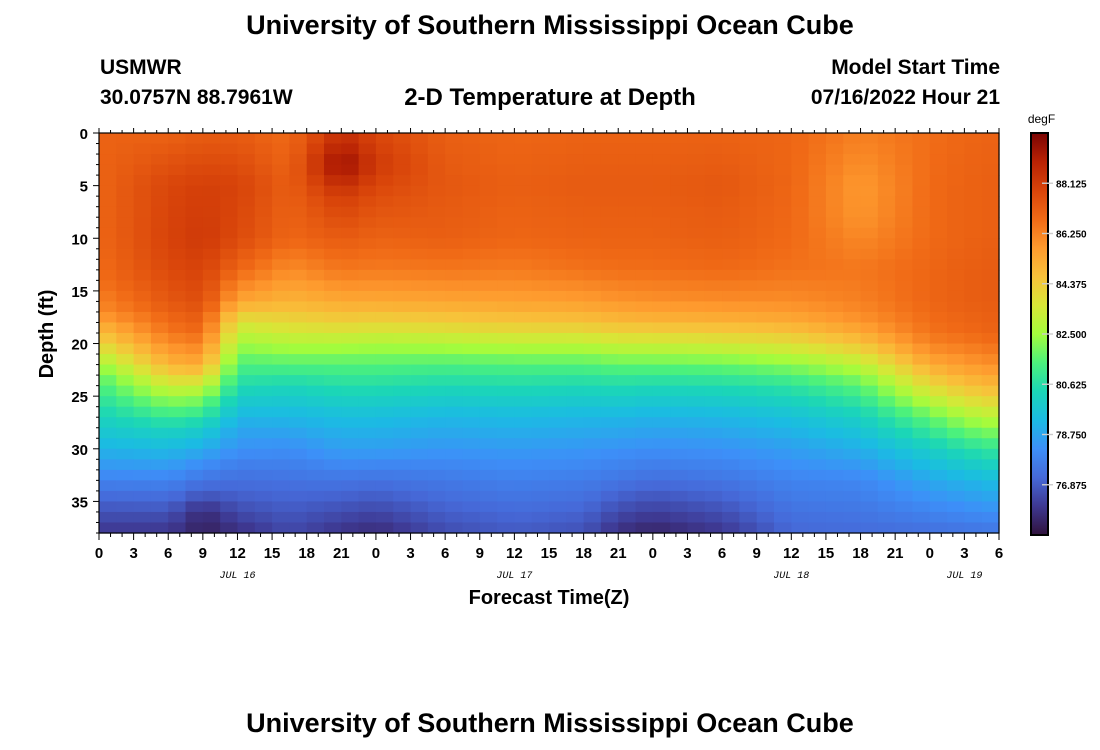  Describe the element at coordinates (133, 553) in the screenshot. I see `x-tick-label: 3` at that location.